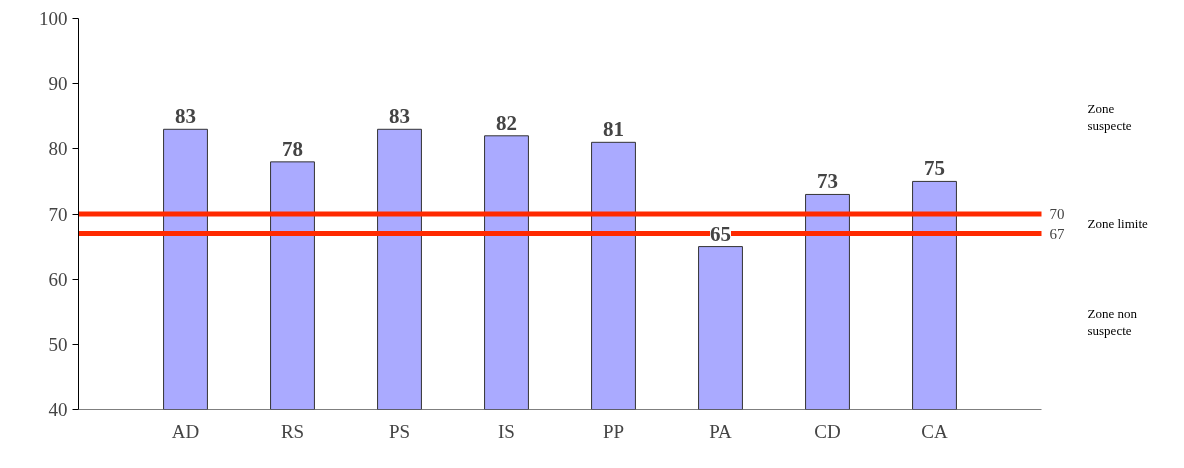  What do you see at coordinates (613, 431) in the screenshot?
I see `x-tick-label: PP` at bounding box center [613, 431].